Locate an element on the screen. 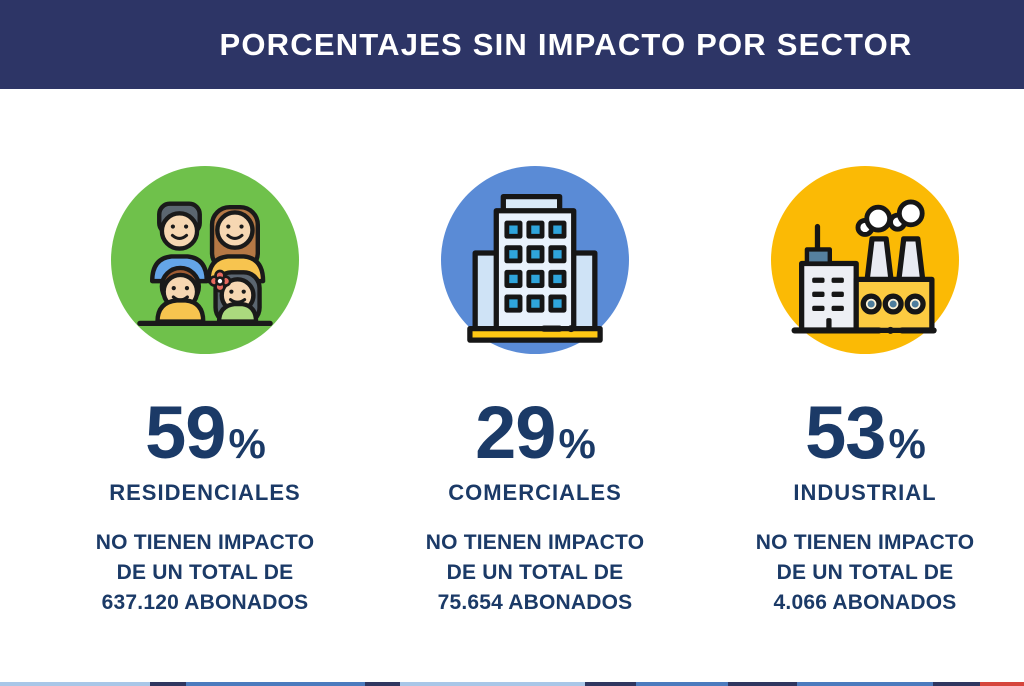 Image resolution: width=1024 pixels, height=686 pixels. footer-strip is located at coordinates (512, 684).